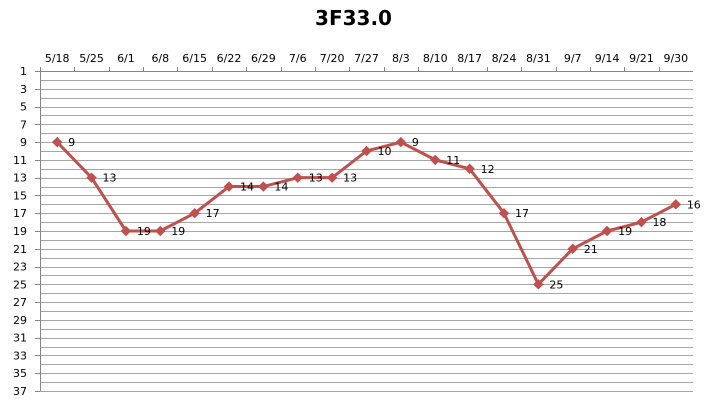 The image size is (707, 400). What do you see at coordinates (20, 320) in the screenshot?
I see `y-tick-label: 29` at bounding box center [20, 320].